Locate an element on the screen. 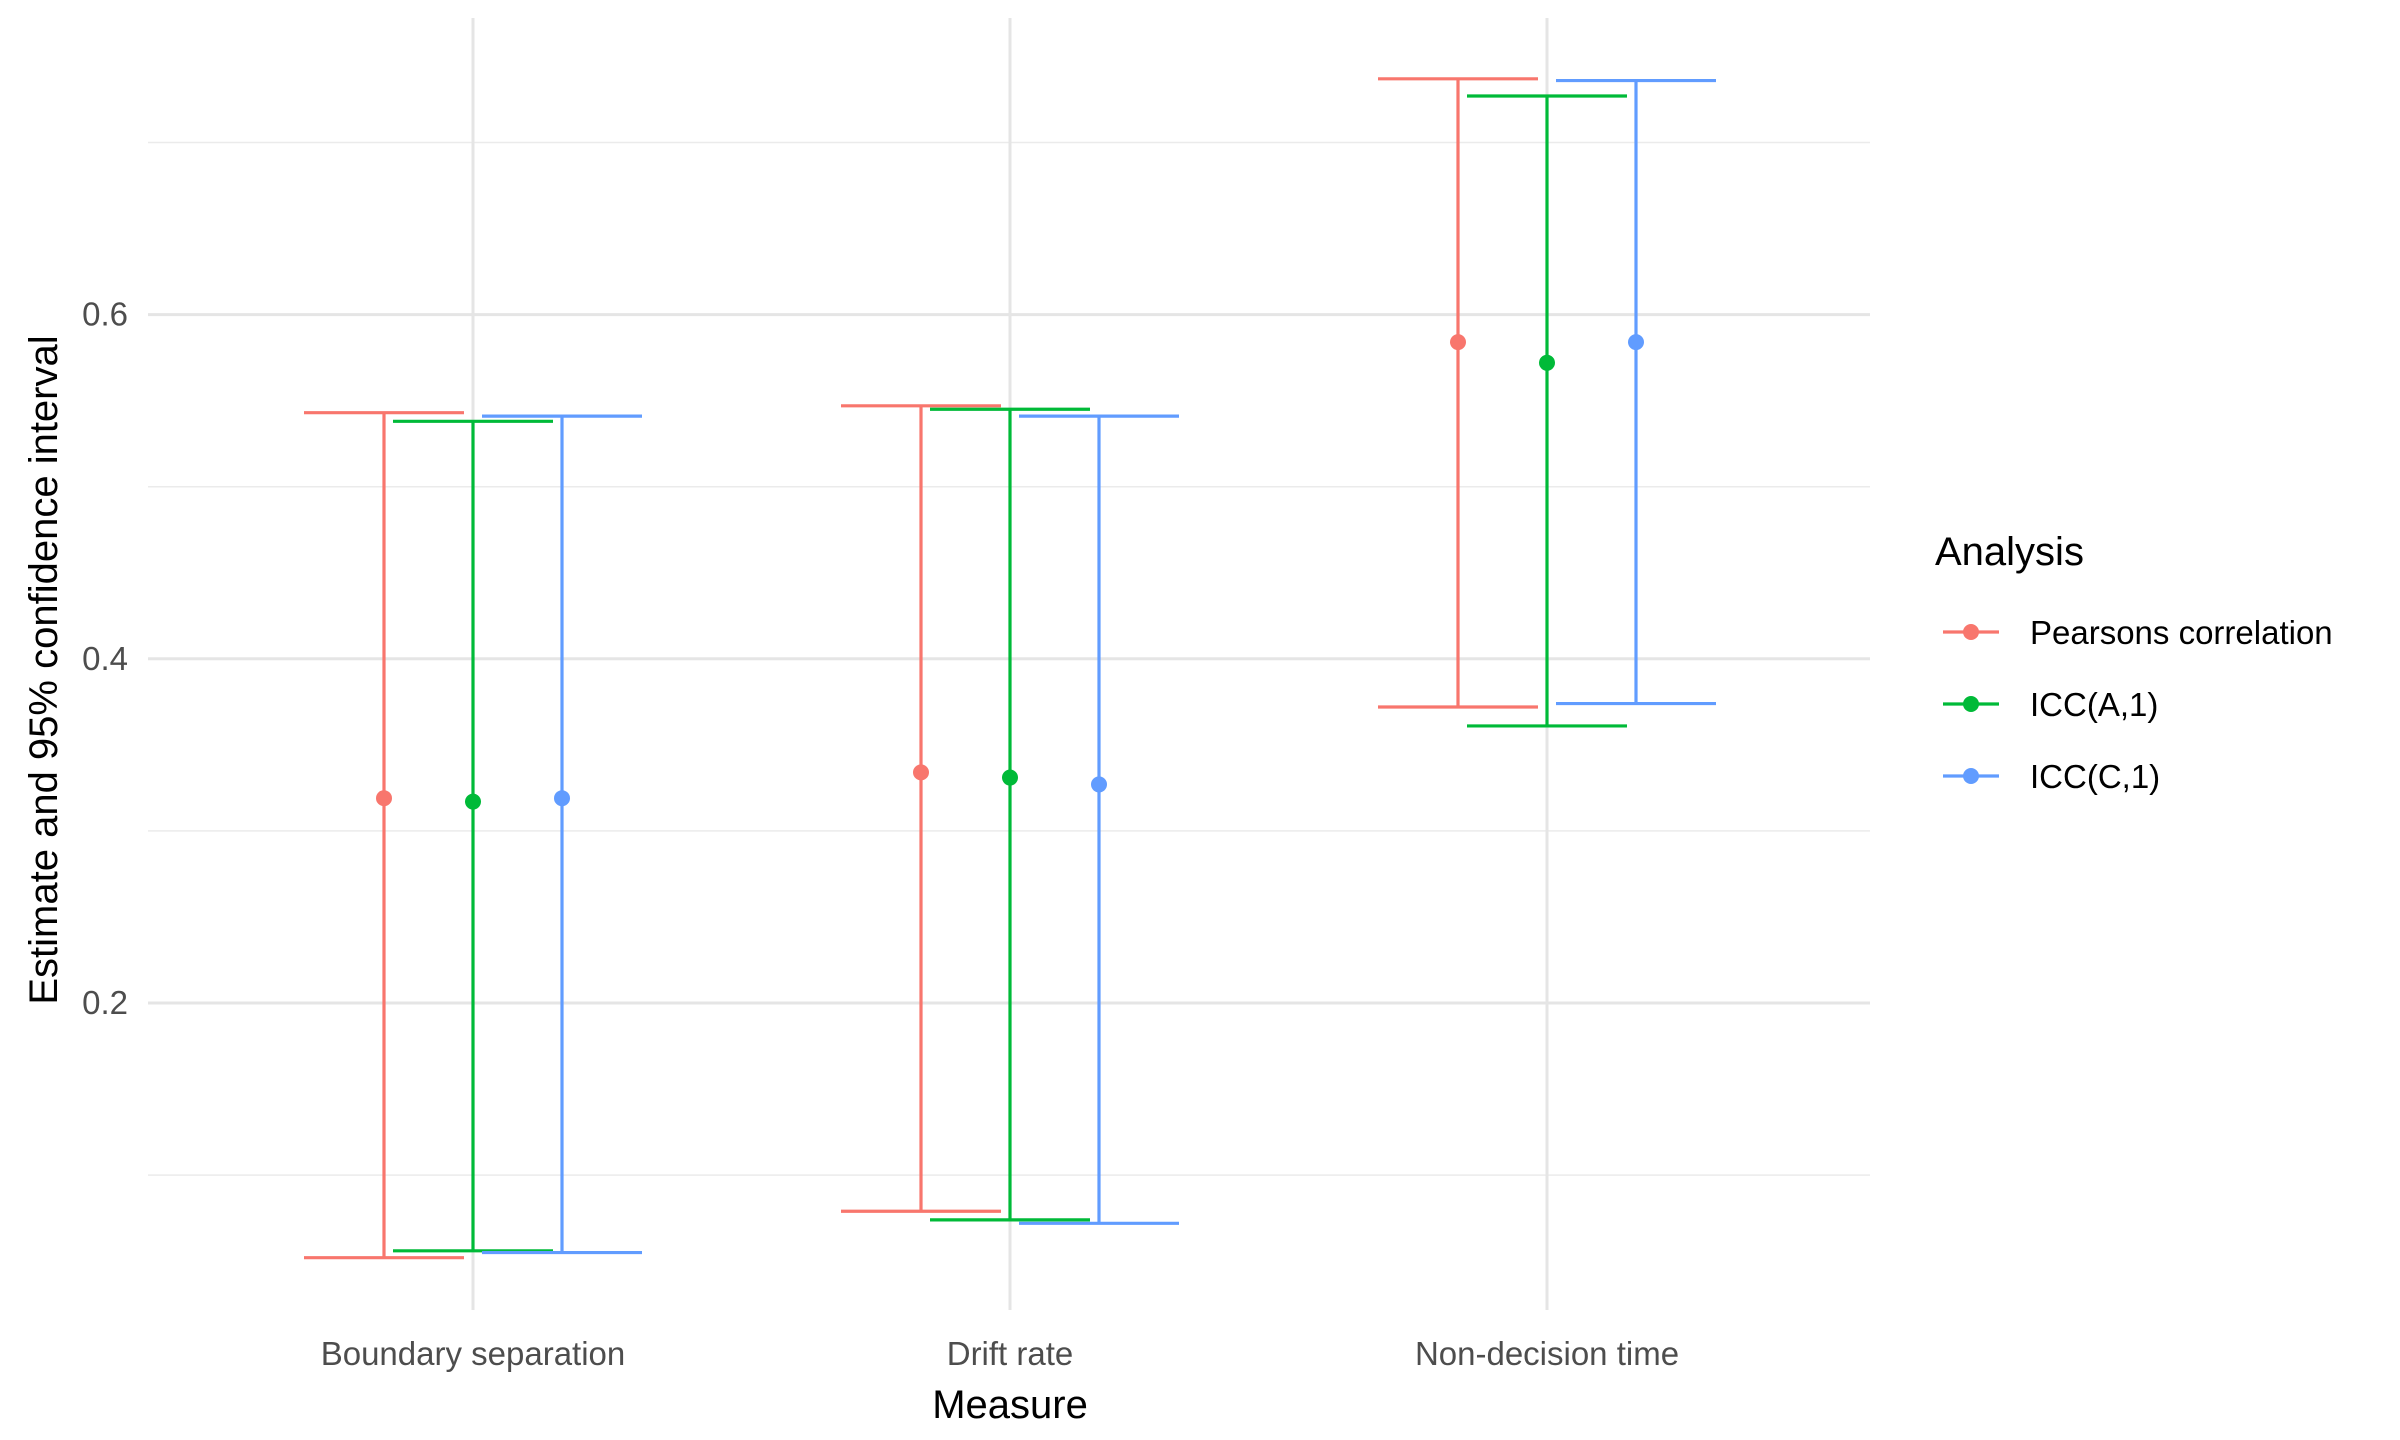 The height and width of the screenshot is (1440, 2400). x-tick-label: Drift rate is located at coordinates (1010, 1353).